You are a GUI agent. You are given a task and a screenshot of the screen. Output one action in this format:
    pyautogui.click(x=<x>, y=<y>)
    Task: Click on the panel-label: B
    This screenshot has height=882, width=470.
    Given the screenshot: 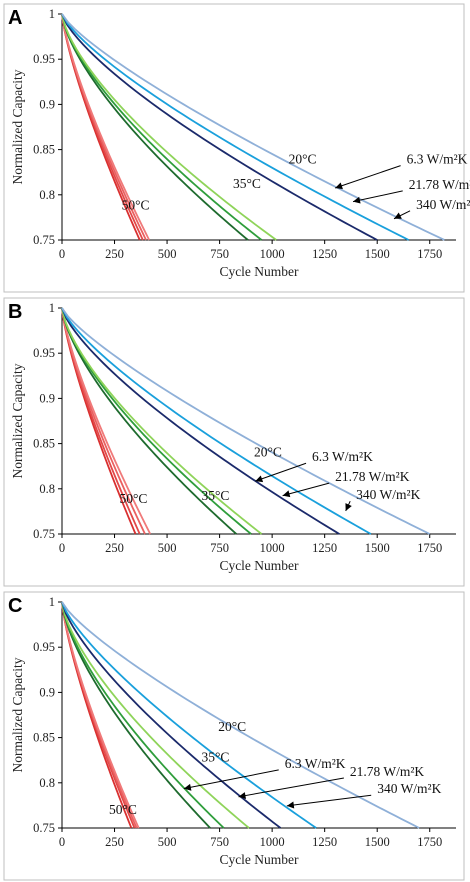 What is the action you would take?
    pyautogui.click(x=15, y=312)
    